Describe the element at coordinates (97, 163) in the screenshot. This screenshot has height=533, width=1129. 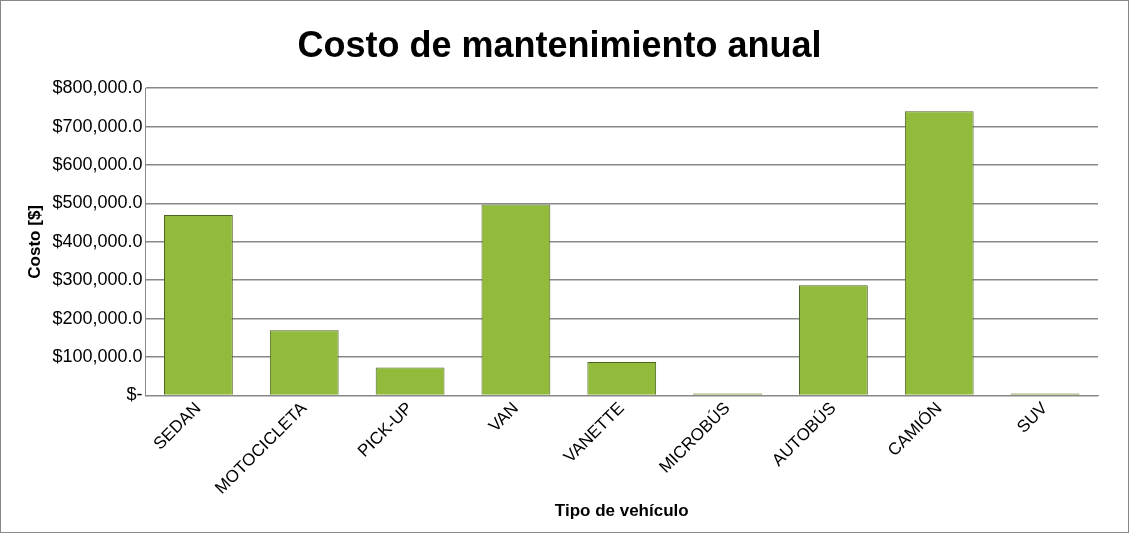
I see `y-tick-label: $600,000.0` at that location.